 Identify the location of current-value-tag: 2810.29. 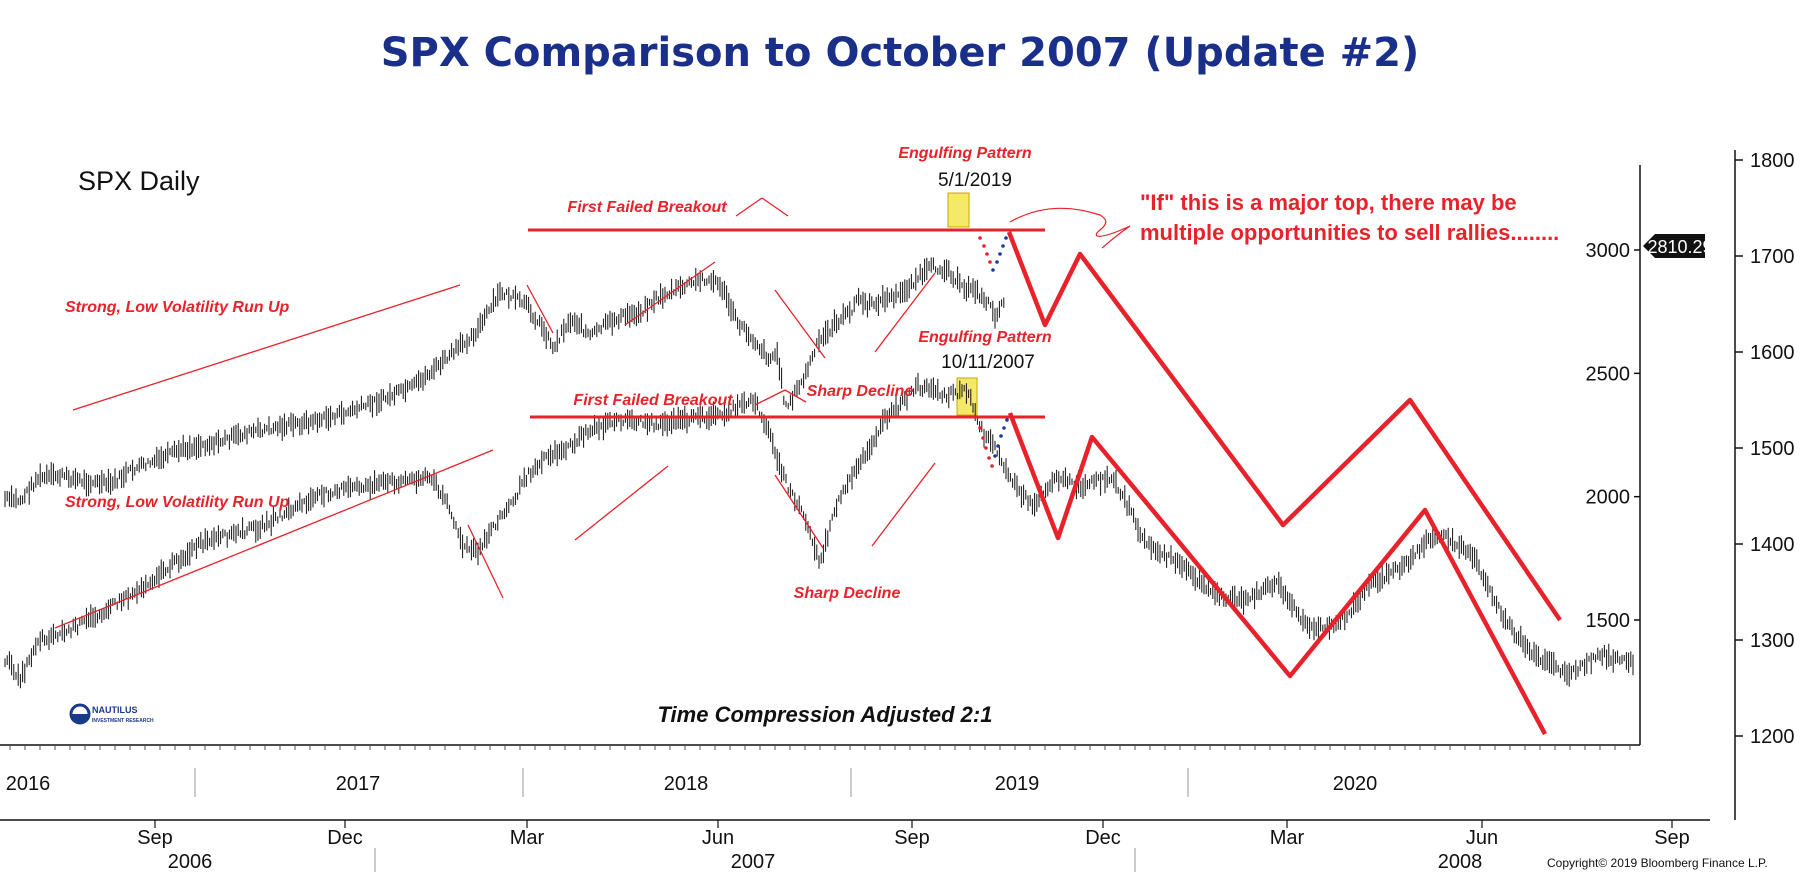
(1678, 246).